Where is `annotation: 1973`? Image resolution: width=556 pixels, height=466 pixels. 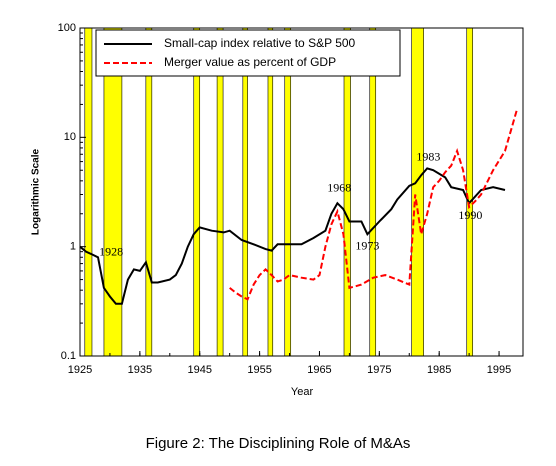 annotation: 1973 is located at coordinates (367, 245).